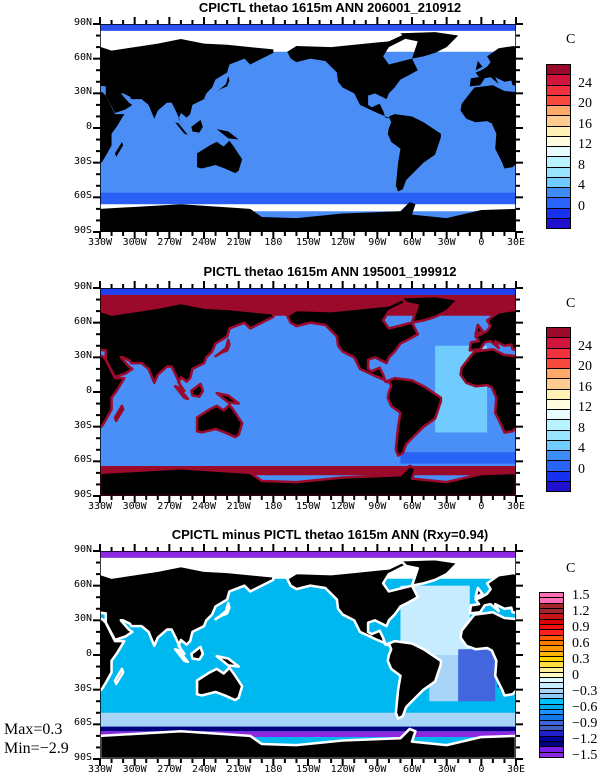 The height and width of the screenshot is (782, 603). What do you see at coordinates (82, 196) in the screenshot?
I see `lat-label: 60S` at bounding box center [82, 196].